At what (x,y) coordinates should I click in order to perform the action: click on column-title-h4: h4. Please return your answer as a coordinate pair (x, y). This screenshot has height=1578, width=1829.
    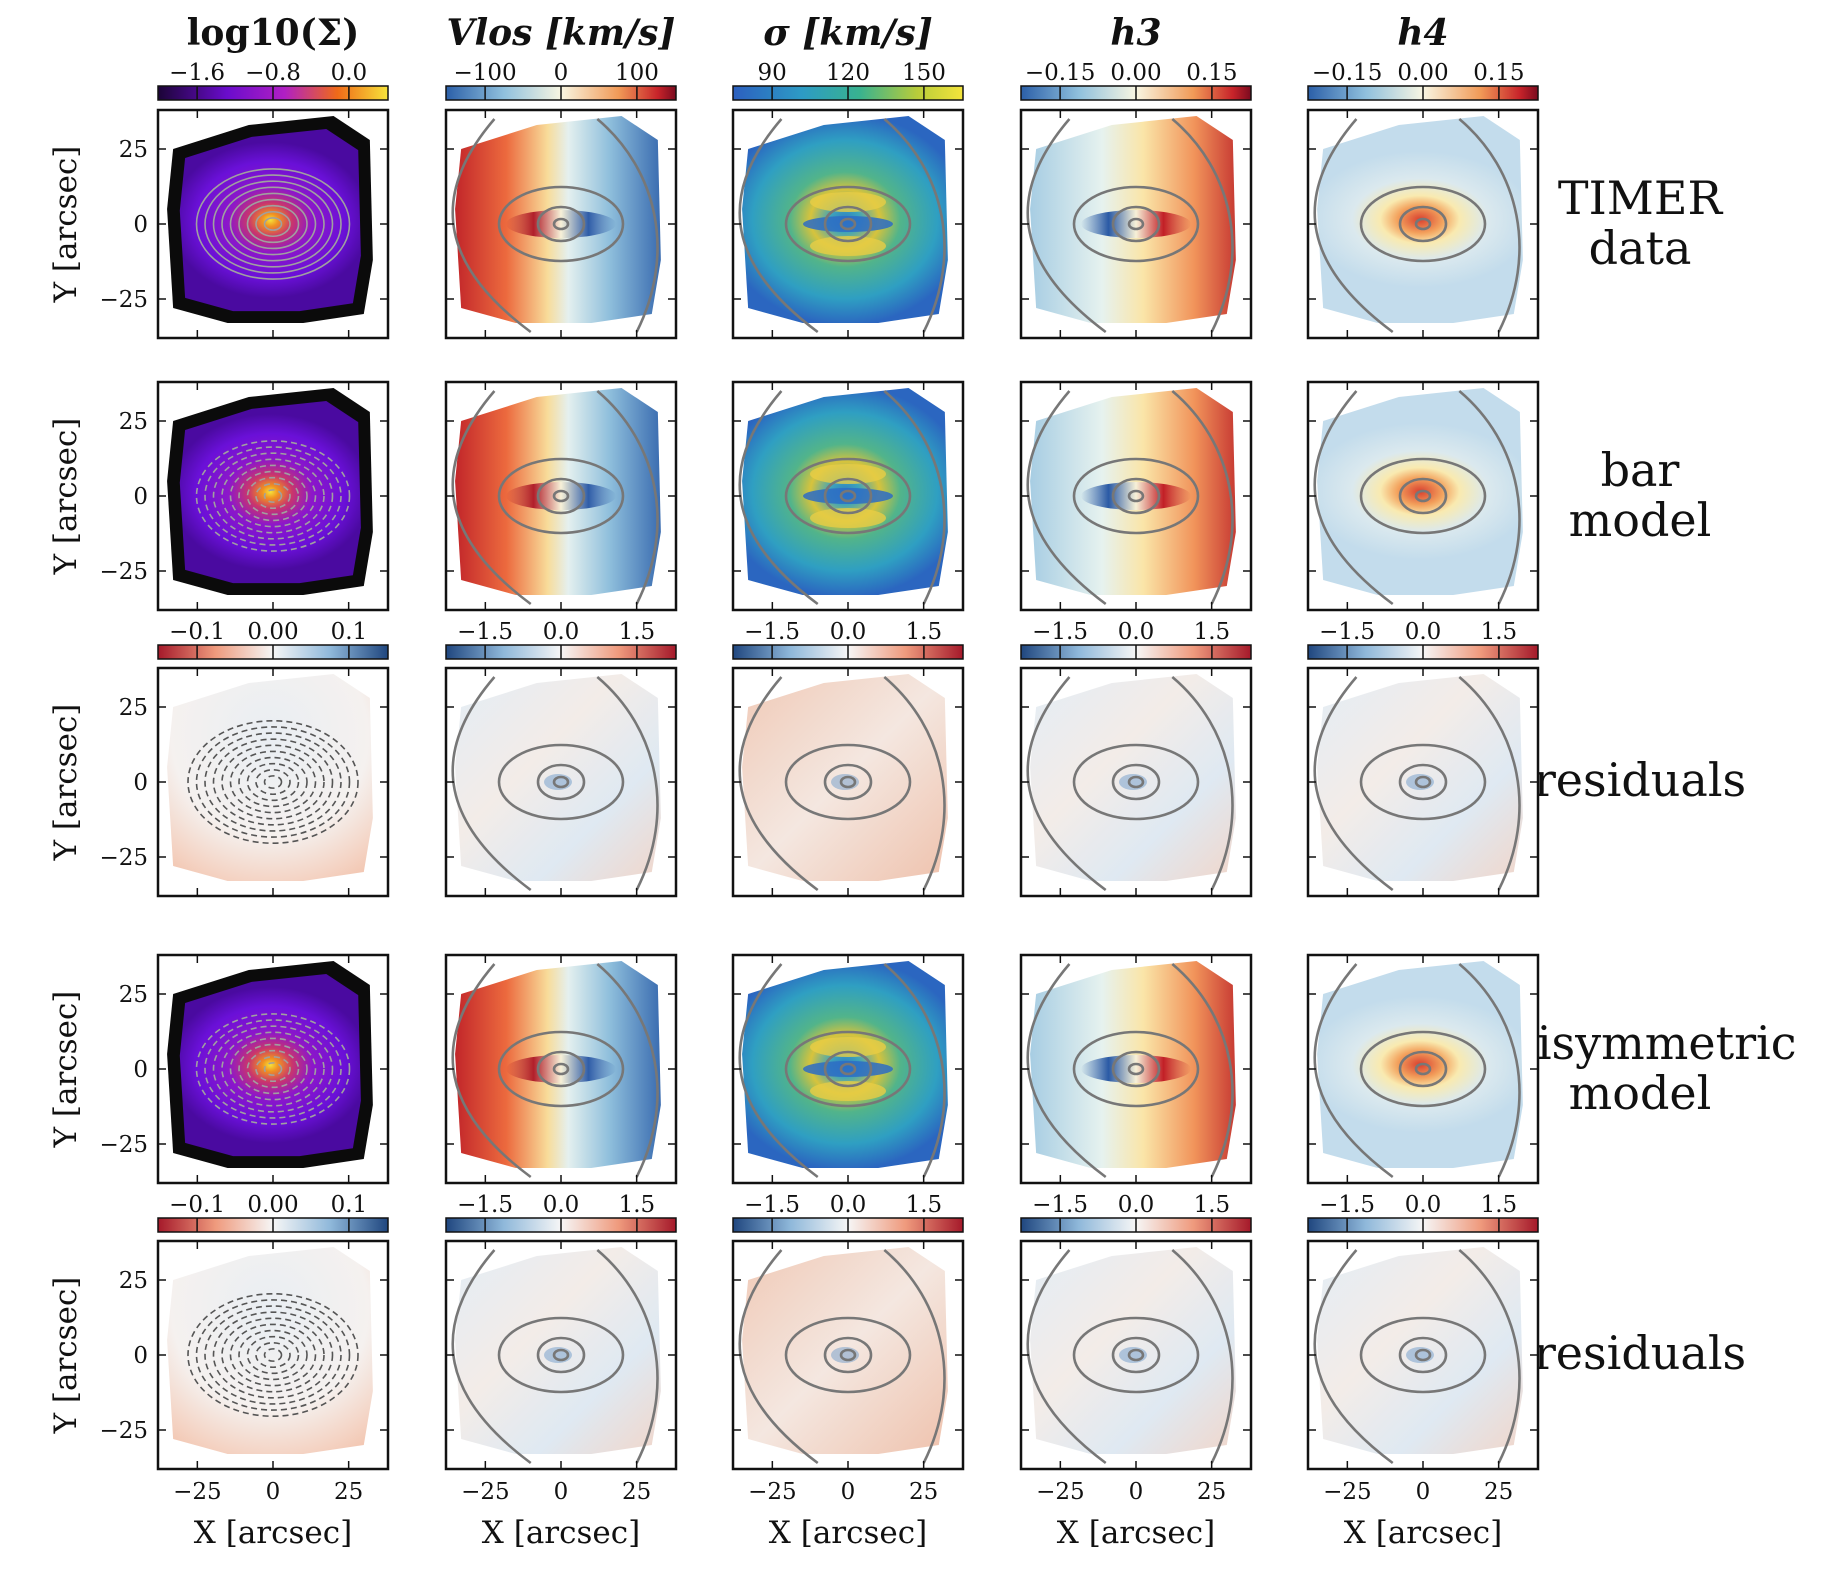
    Looking at the image, I should click on (1422, 33).